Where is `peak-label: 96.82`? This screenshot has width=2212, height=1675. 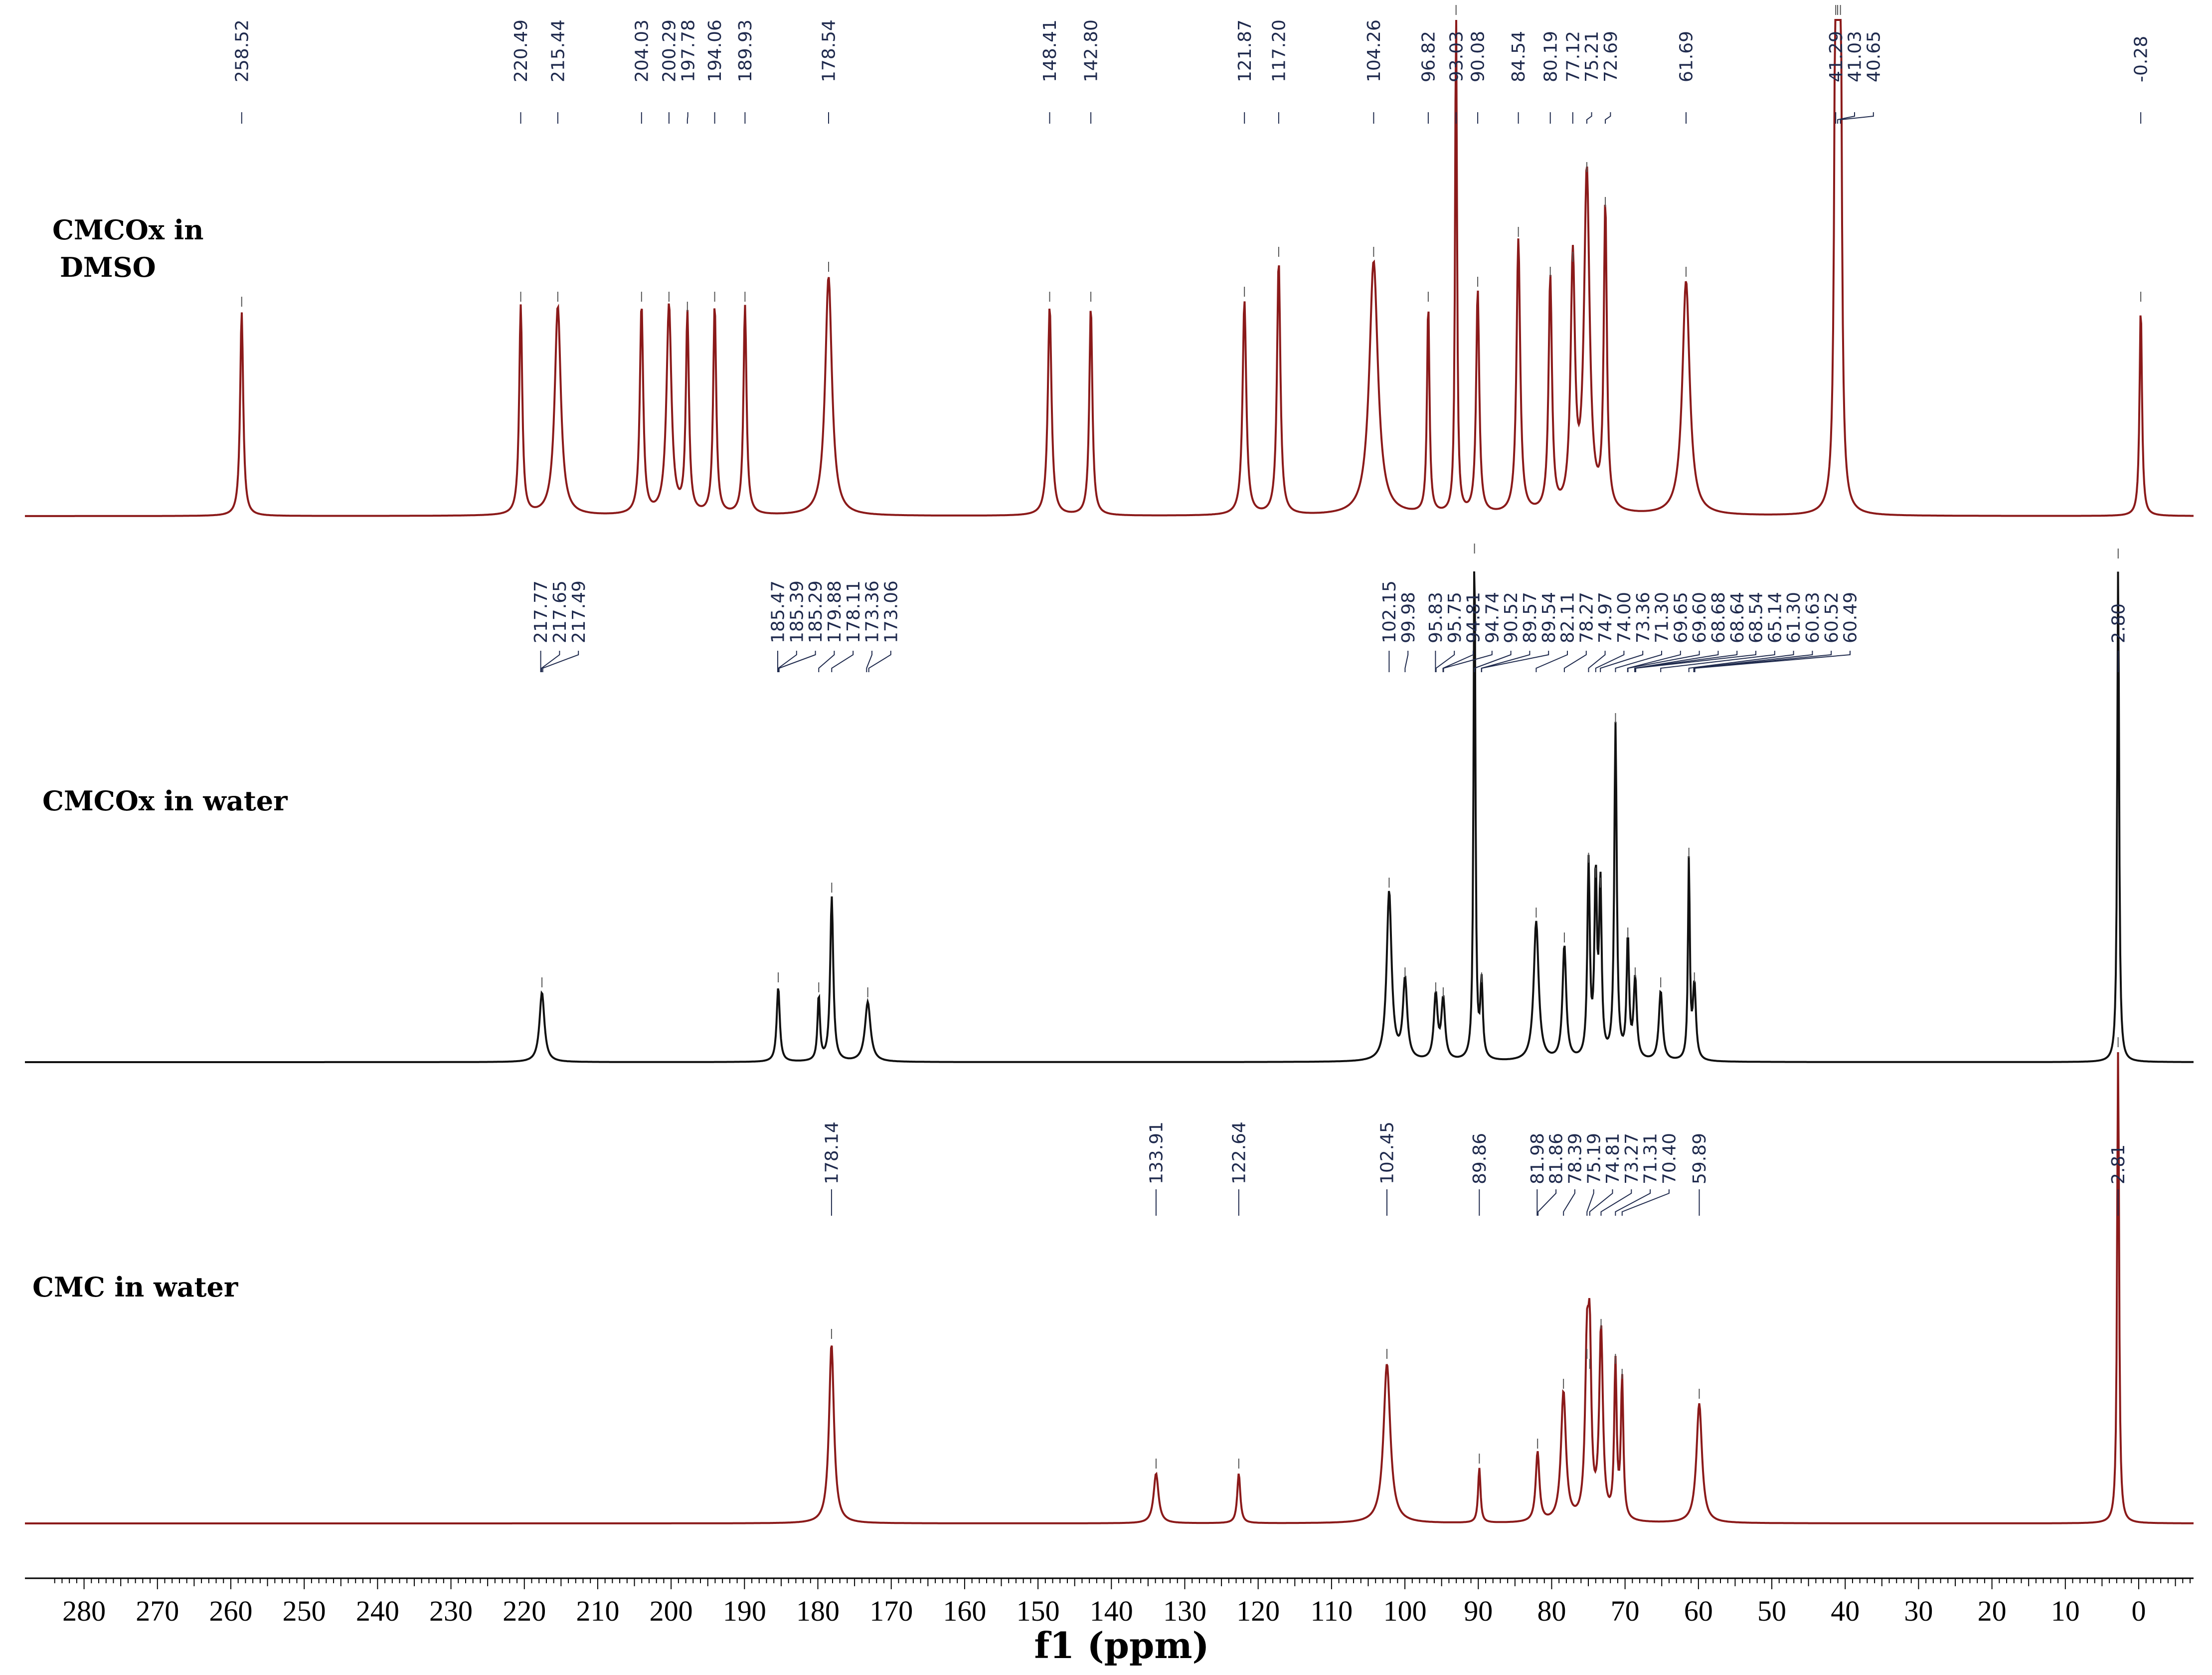 peak-label: 96.82 is located at coordinates (1429, 56).